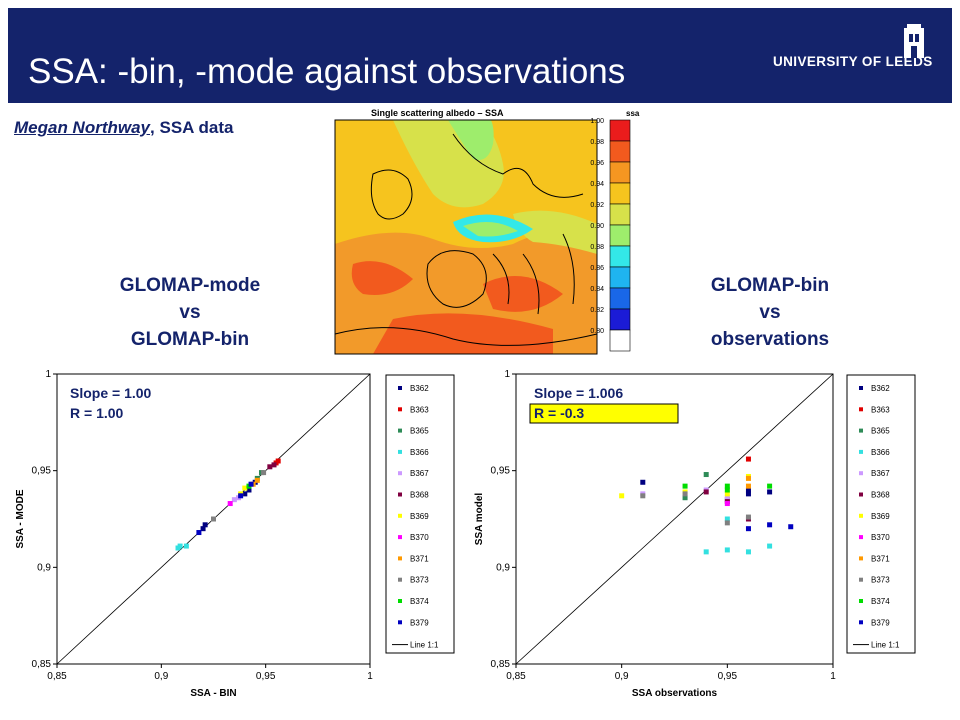  What do you see at coordinates (419, 622) in the screenshot?
I see `legend-entry: B379` at bounding box center [419, 622].